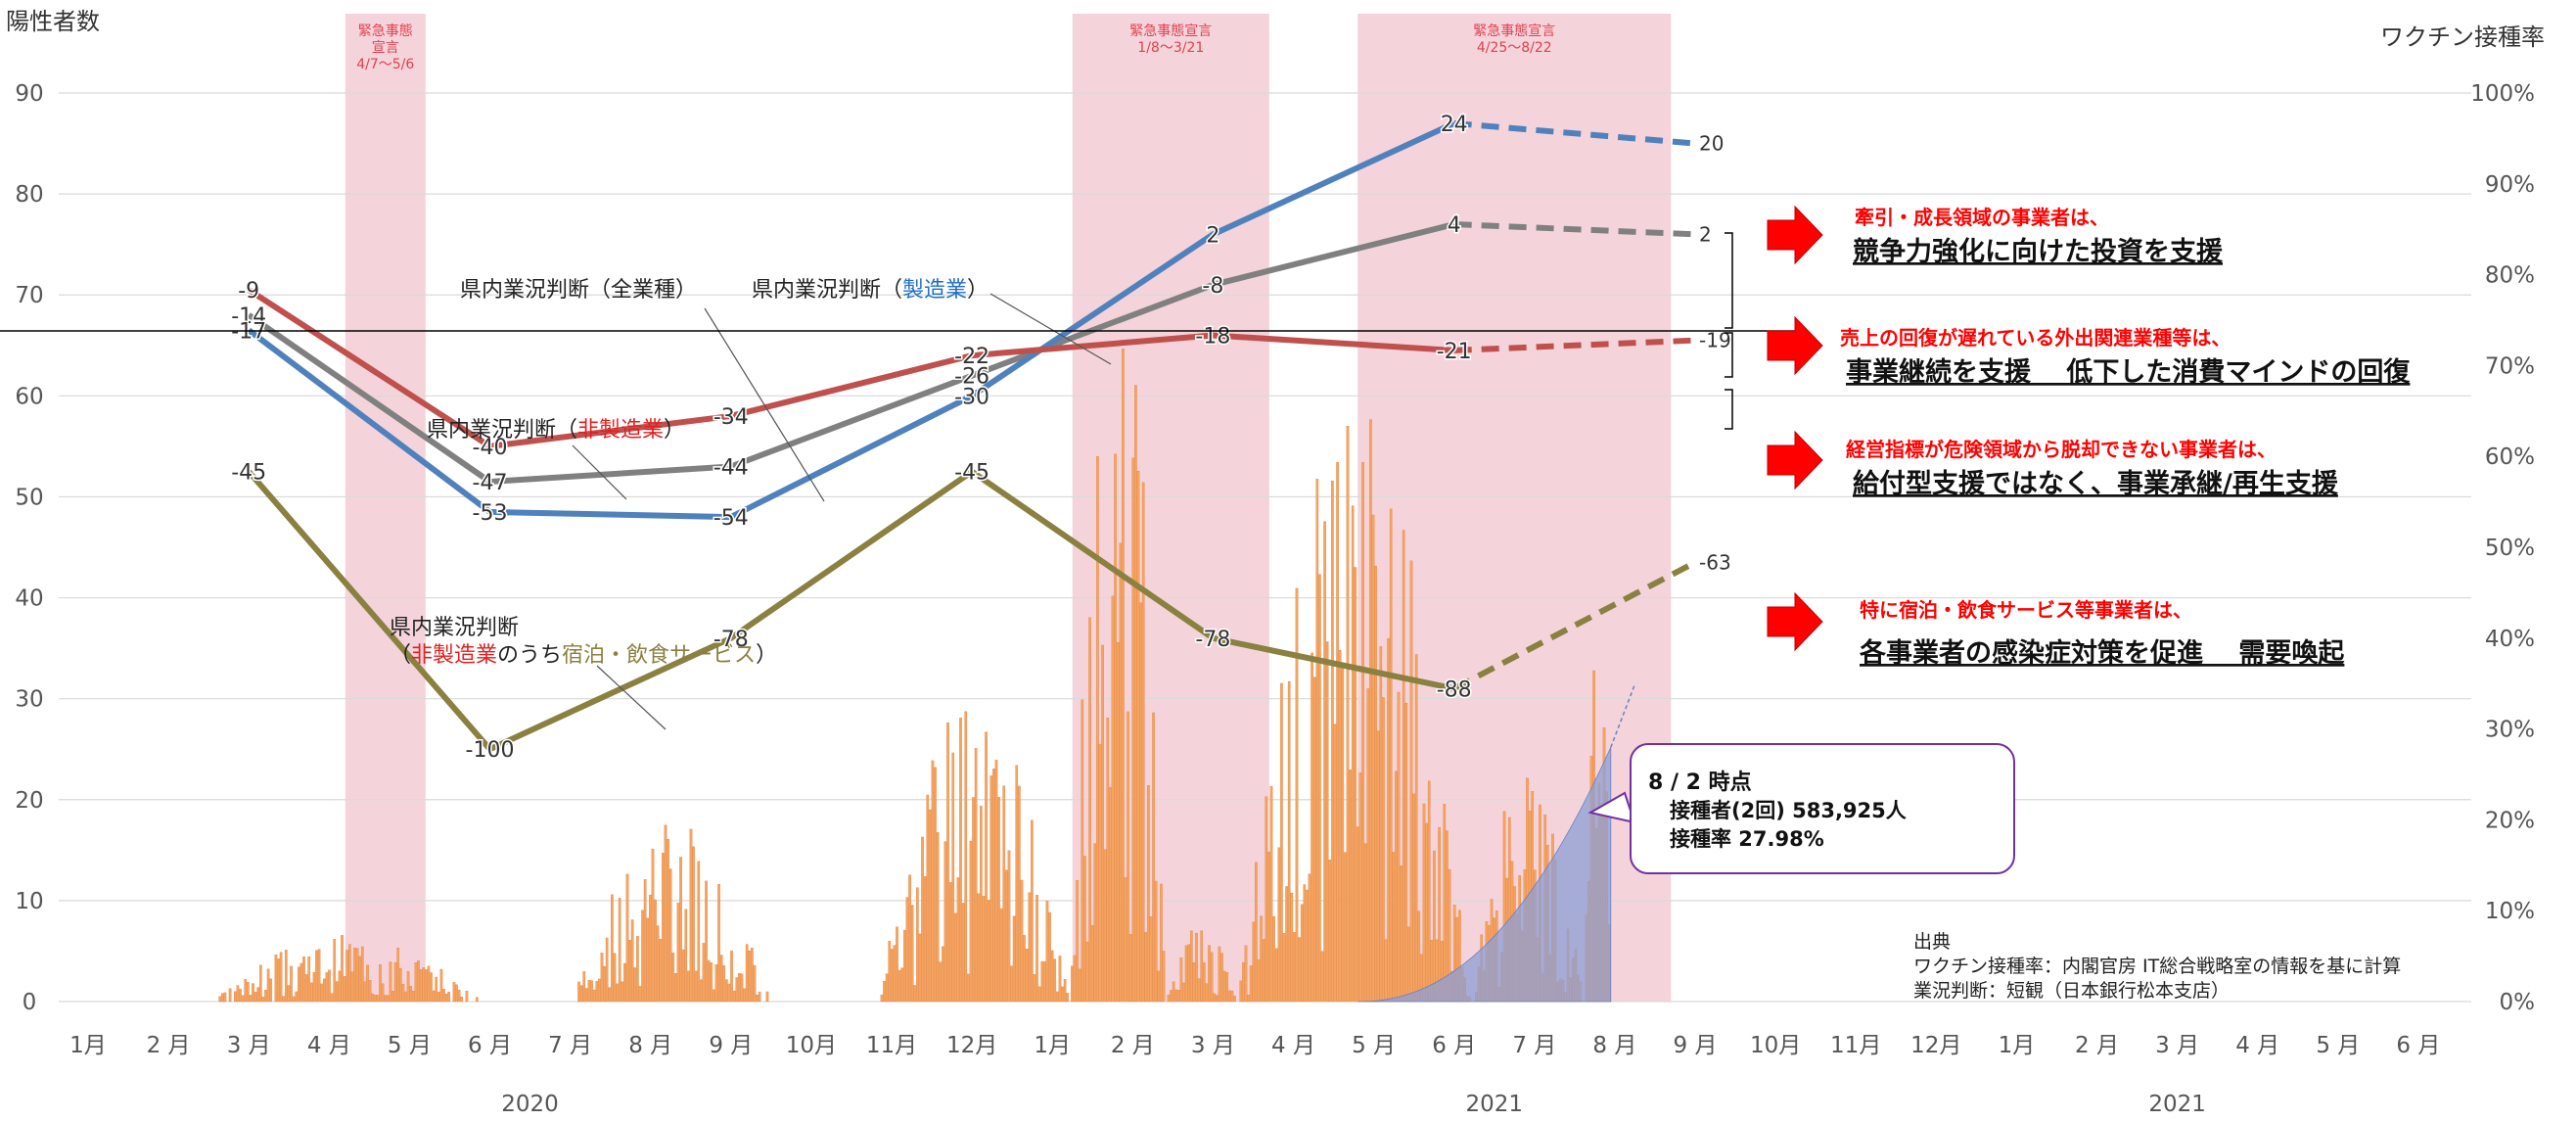 The height and width of the screenshot is (1121, 2576). I want to click on emergency-period-label: 緊急事態, so click(386, 31).